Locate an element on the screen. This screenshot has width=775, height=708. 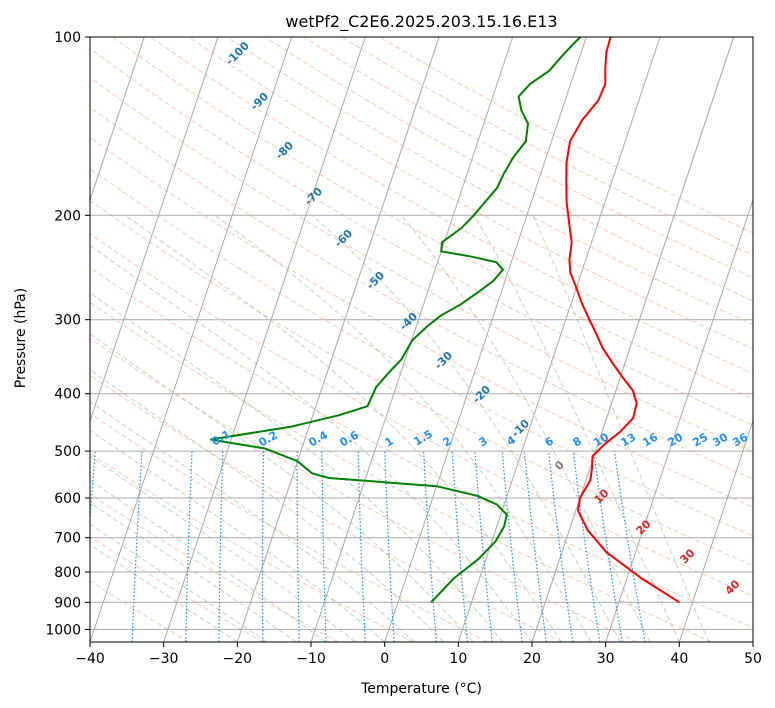
y-tick-label: 600 is located at coordinates (67, 499).